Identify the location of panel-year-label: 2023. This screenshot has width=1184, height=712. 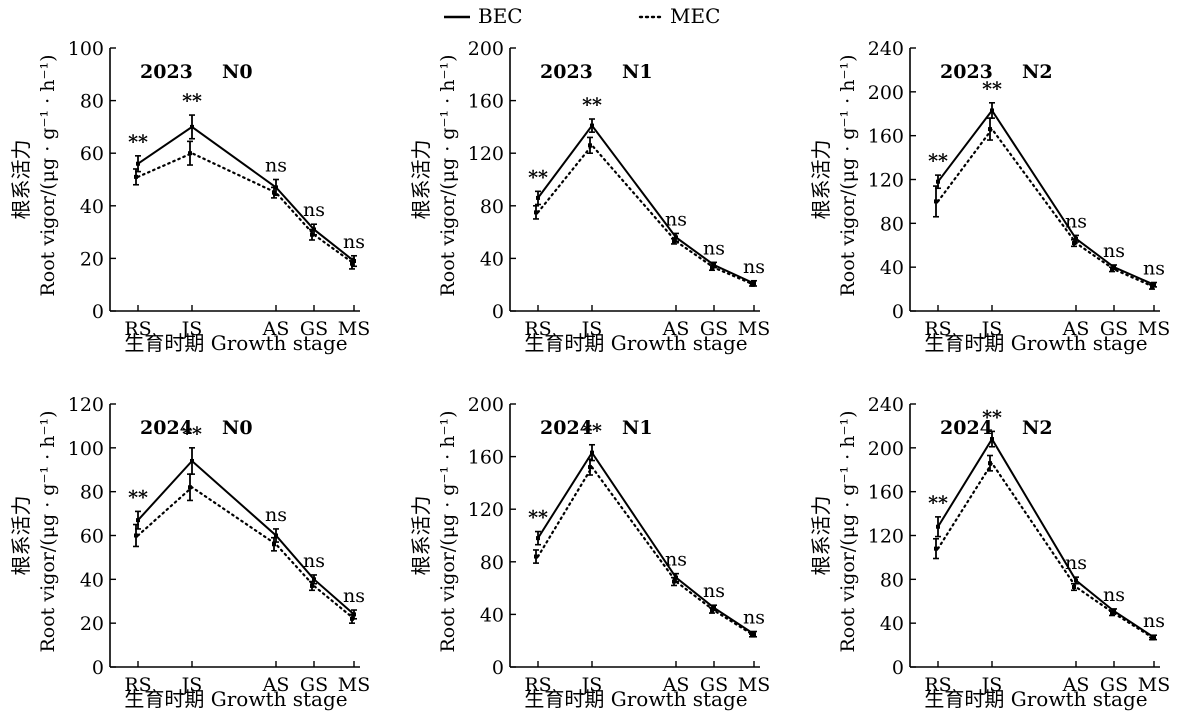
(966, 72).